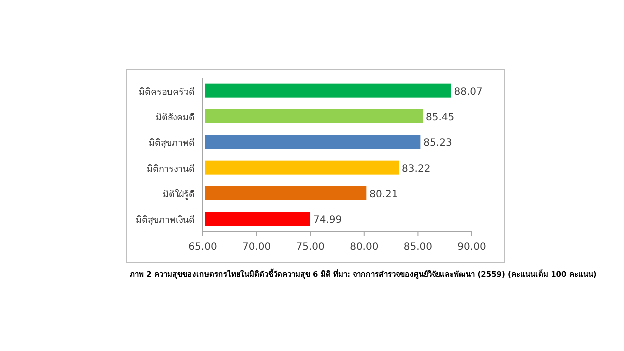  What do you see at coordinates (257, 247) in the screenshot?
I see `x-tick-label: 70.00` at bounding box center [257, 247].